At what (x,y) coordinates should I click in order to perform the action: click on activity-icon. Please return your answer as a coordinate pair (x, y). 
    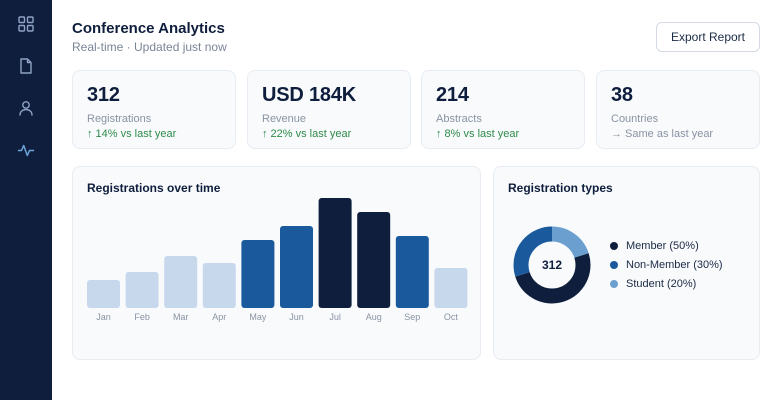
    Looking at the image, I should click on (26, 152).